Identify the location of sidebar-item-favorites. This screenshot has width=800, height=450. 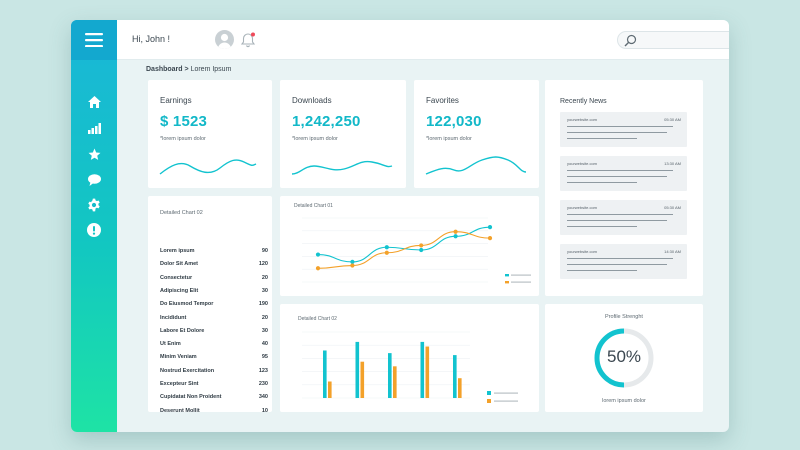
(94, 154).